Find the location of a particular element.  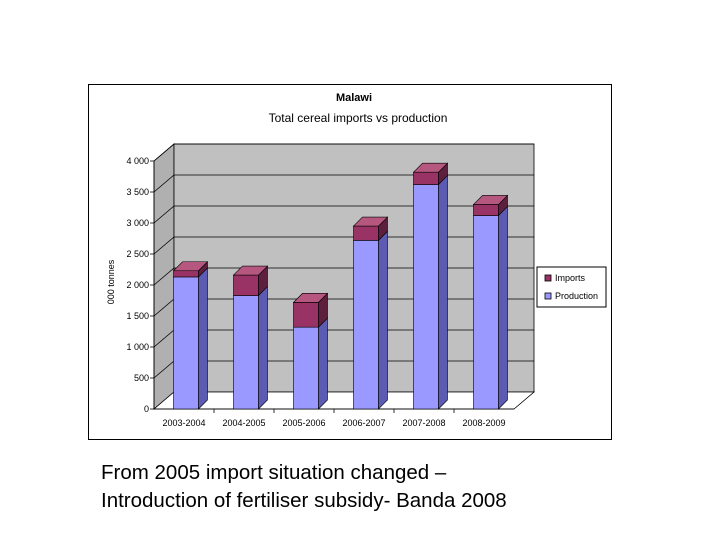

caption-line-1: From 2005 import situation changed – is located at coordinates (274, 472).